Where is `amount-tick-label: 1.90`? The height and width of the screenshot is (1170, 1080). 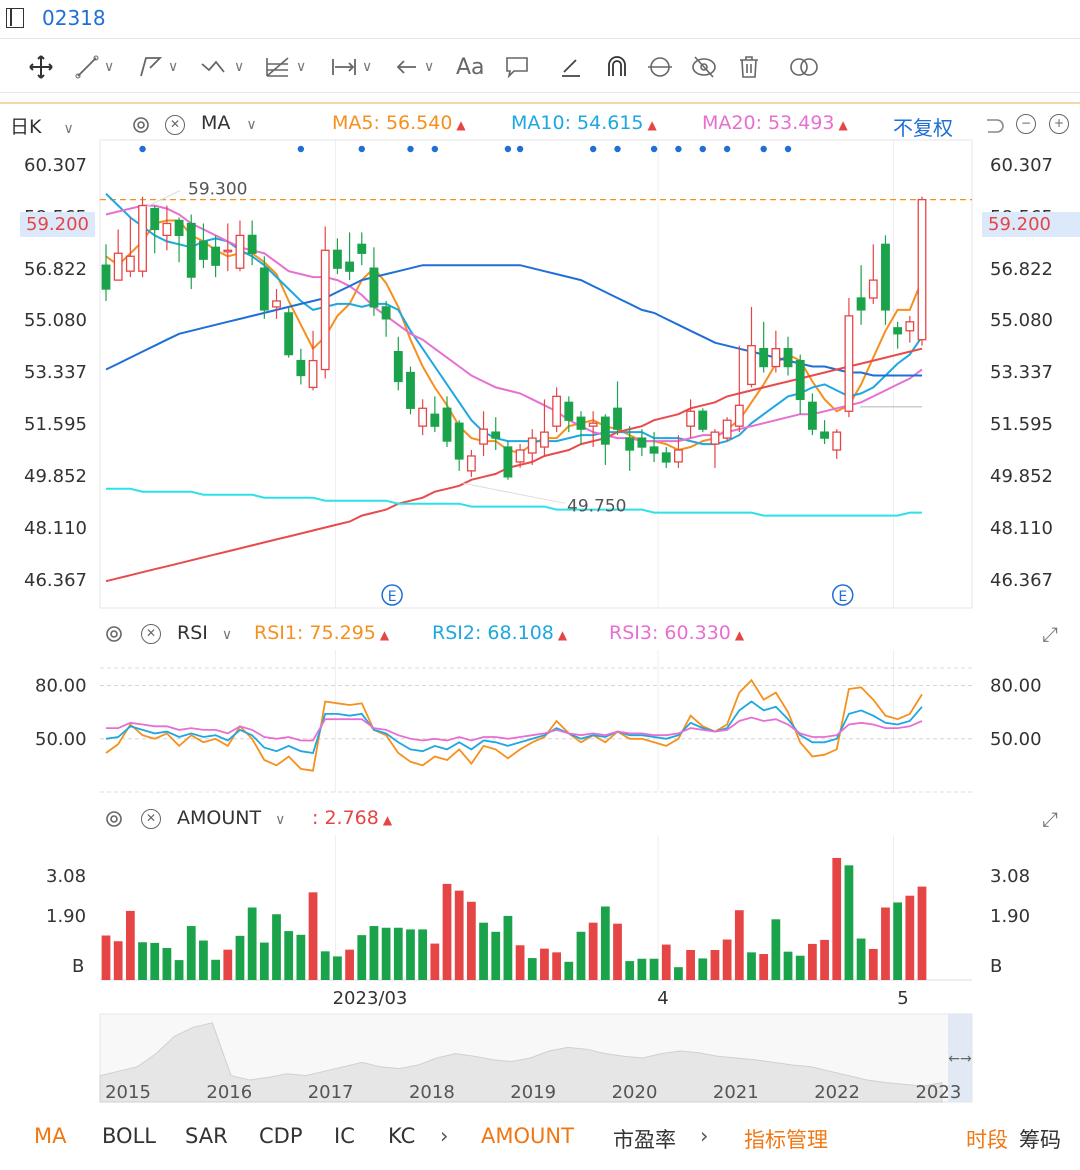 amount-tick-label: 1.90 is located at coordinates (1010, 916).